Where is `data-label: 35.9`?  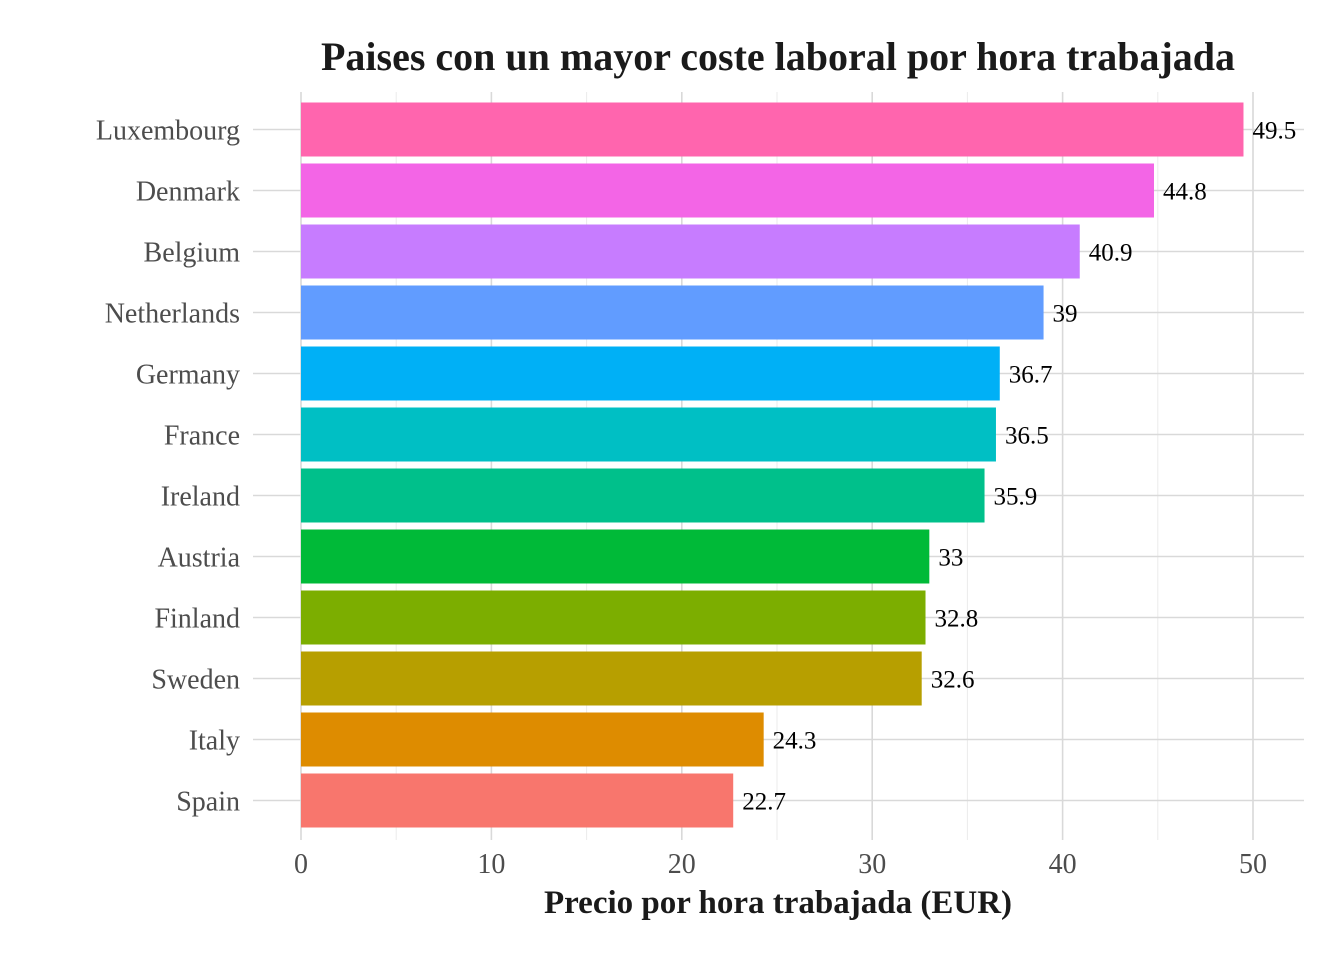 data-label: 35.9 is located at coordinates (1016, 497).